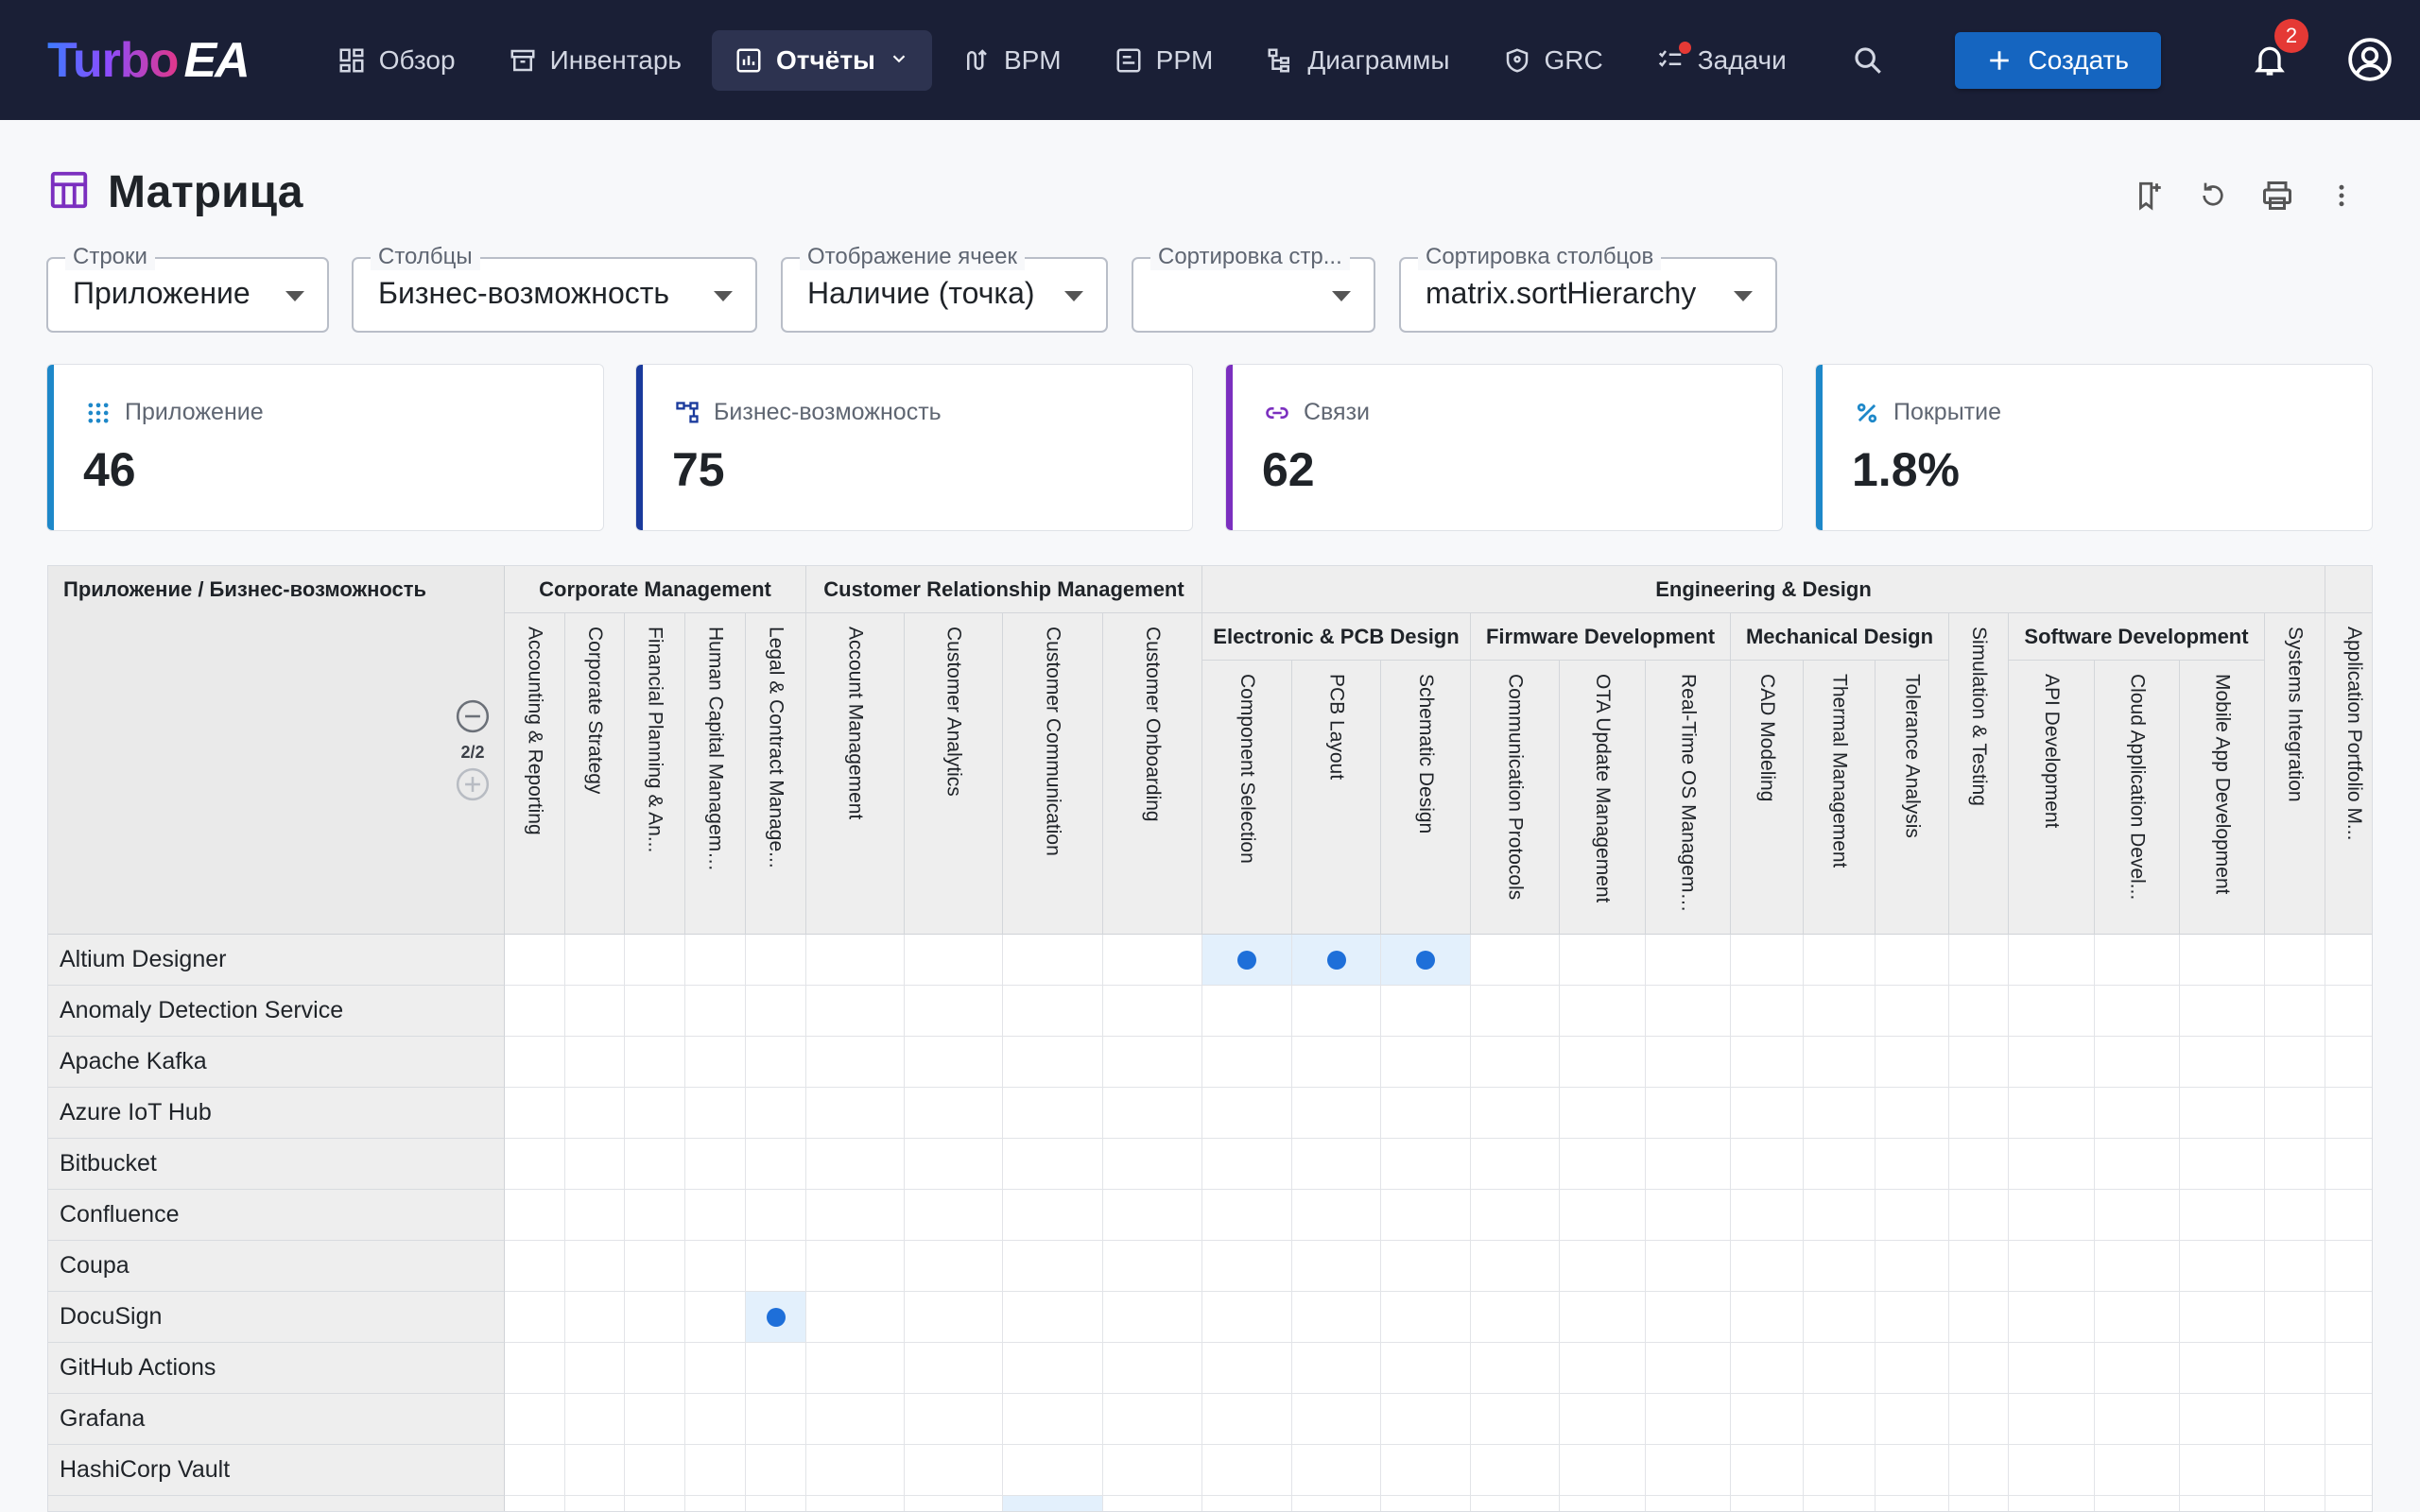 This screenshot has height=1512, width=2420. I want to click on nav-item-6: GRC, so click(1553, 60).